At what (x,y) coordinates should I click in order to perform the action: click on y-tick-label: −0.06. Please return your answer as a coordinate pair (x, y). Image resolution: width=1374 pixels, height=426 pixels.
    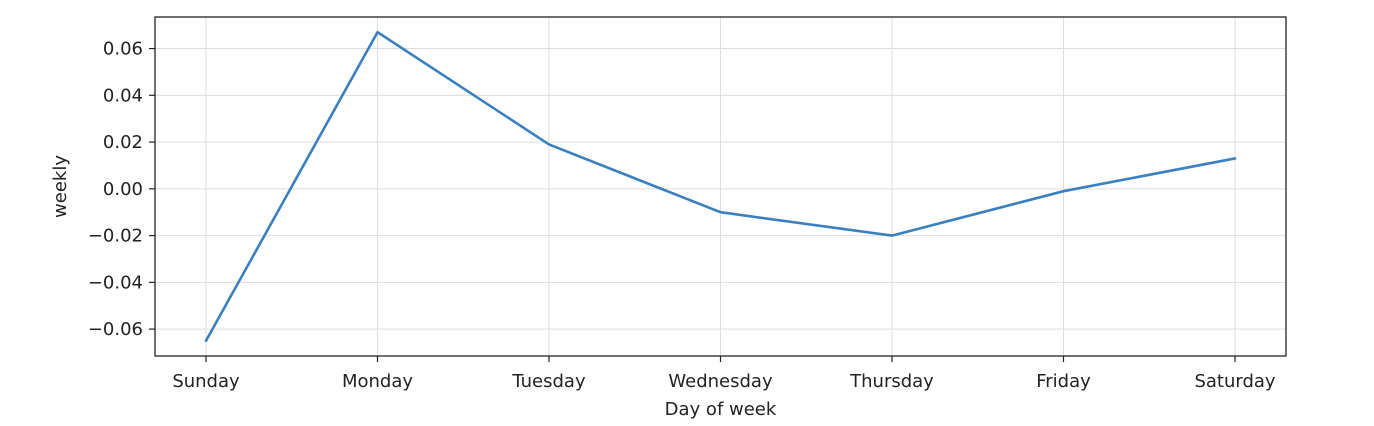
    Looking at the image, I should click on (115, 329).